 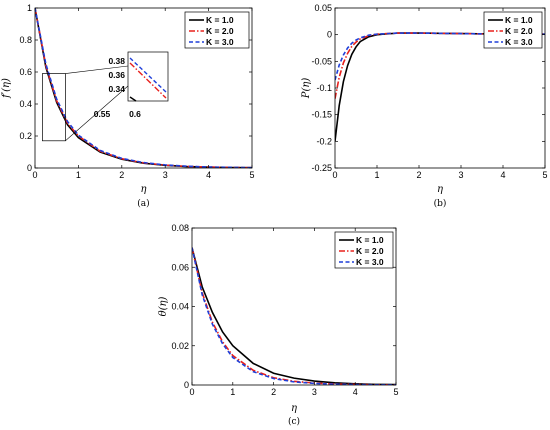 What do you see at coordinates (180, 346) in the screenshot?
I see `y-tick-label: 0.02` at bounding box center [180, 346].